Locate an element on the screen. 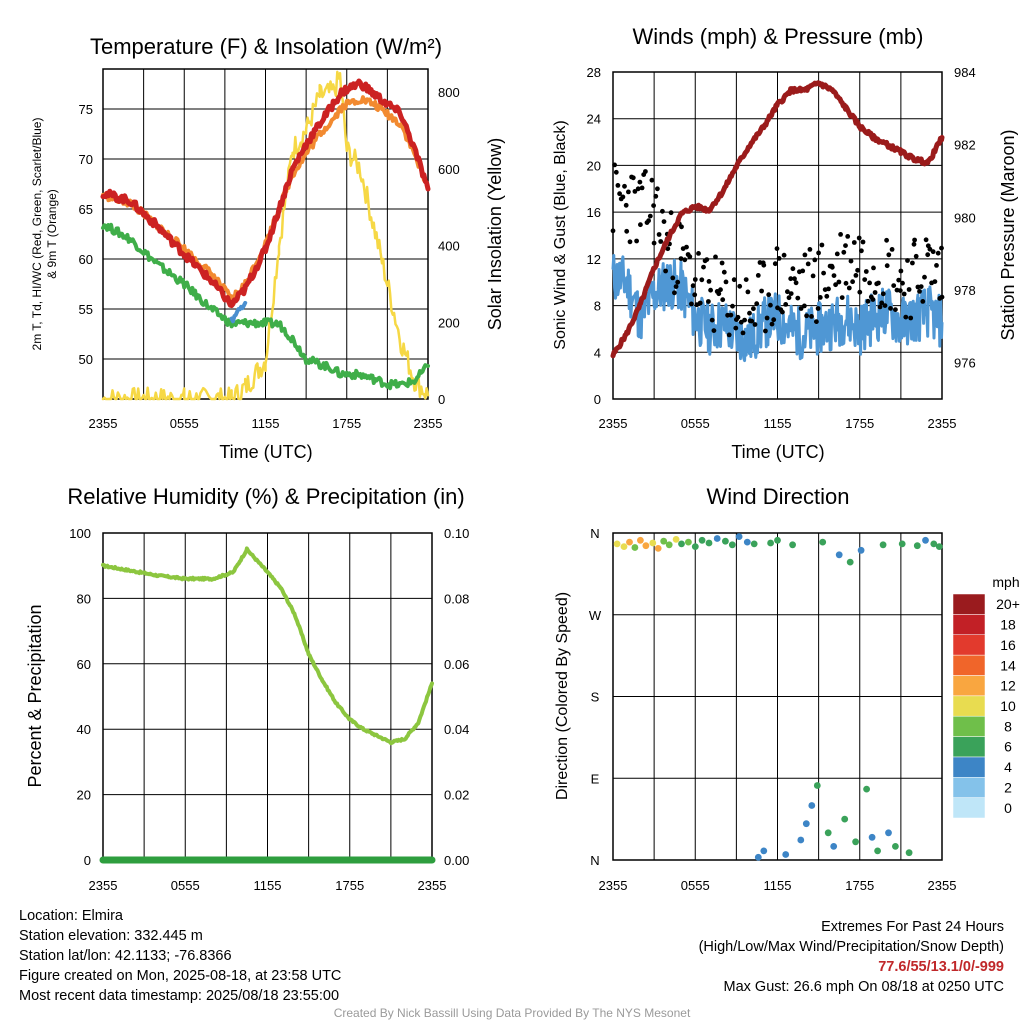  rh-y-tick-label: 20 is located at coordinates (84, 795).